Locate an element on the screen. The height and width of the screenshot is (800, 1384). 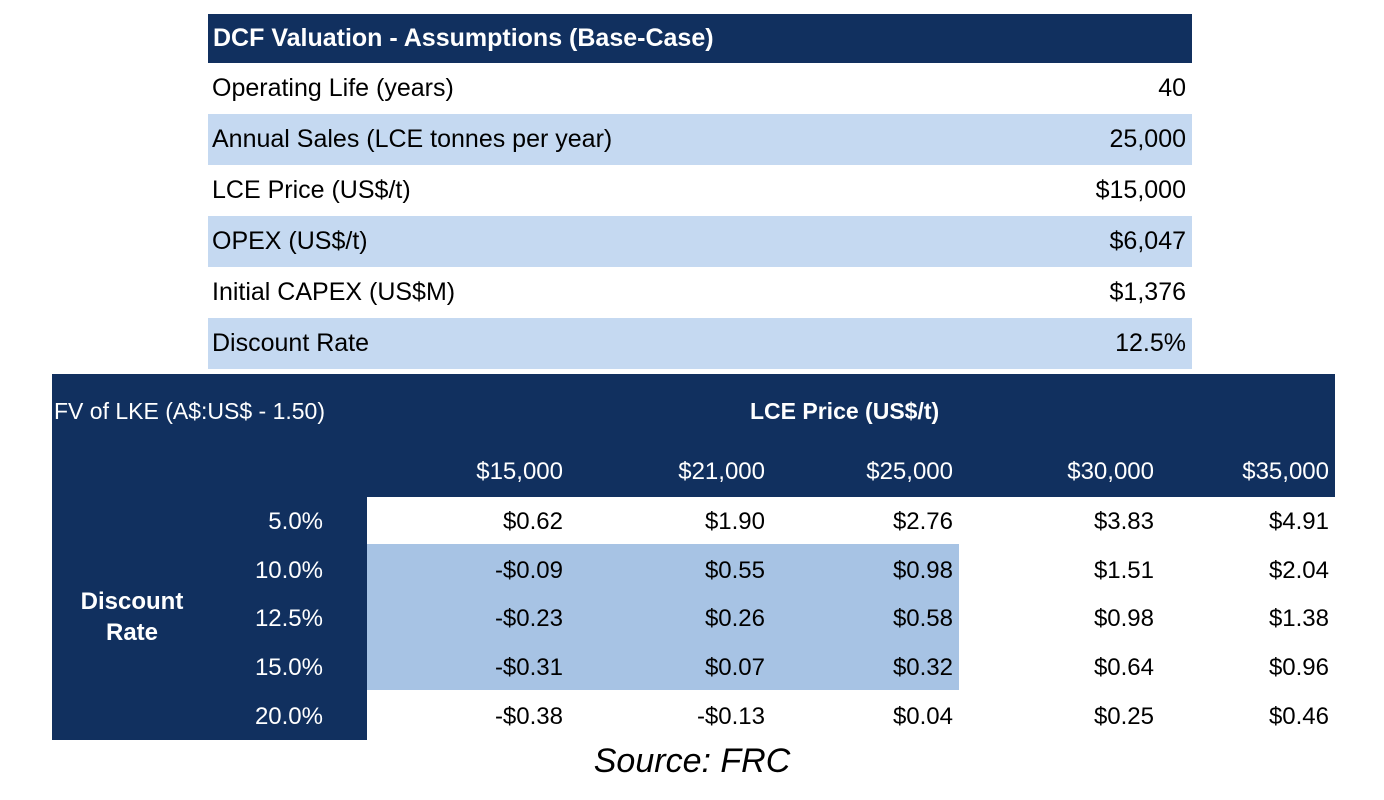
rate-row-label: 5.0% is located at coordinates (295, 521).